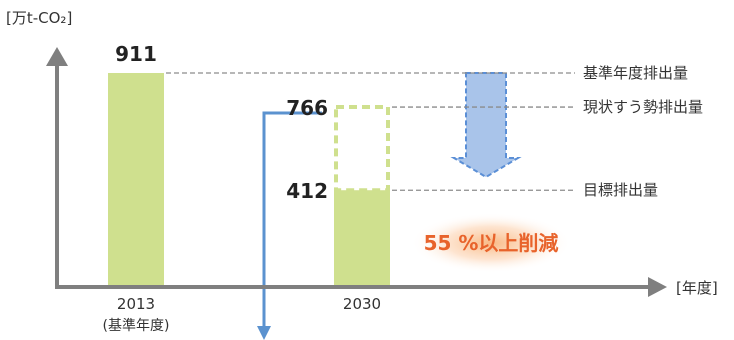 This screenshot has height=340, width=734. Describe the element at coordinates (697, 288) in the screenshot. I see `x-axis-title: [年度]` at that location.